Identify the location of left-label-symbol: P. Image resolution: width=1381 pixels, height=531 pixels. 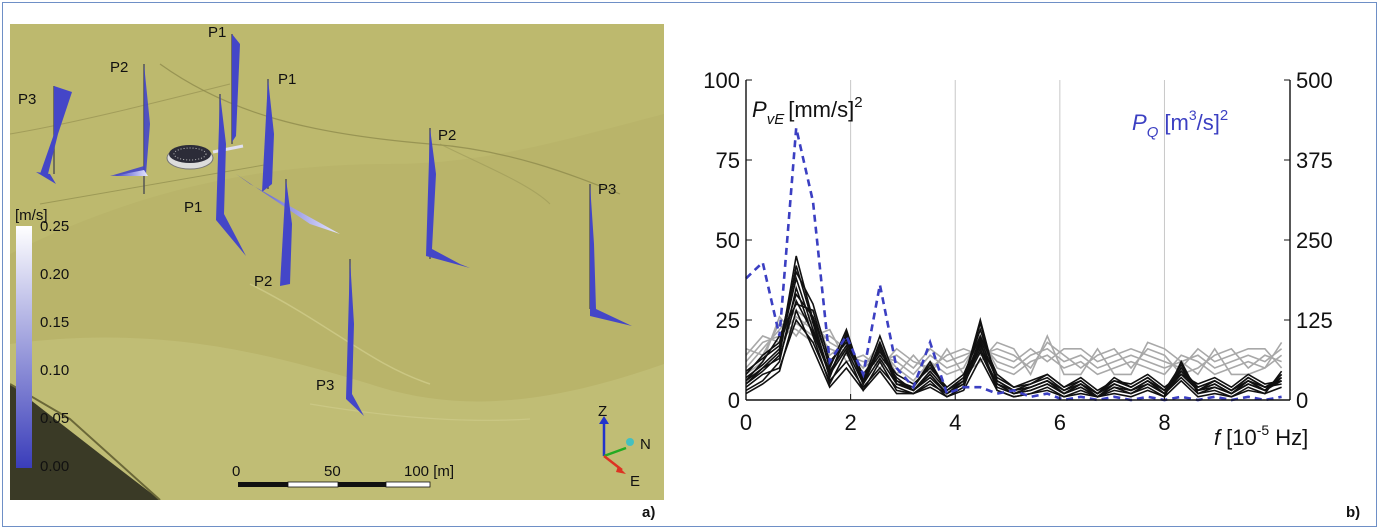
(759, 109).